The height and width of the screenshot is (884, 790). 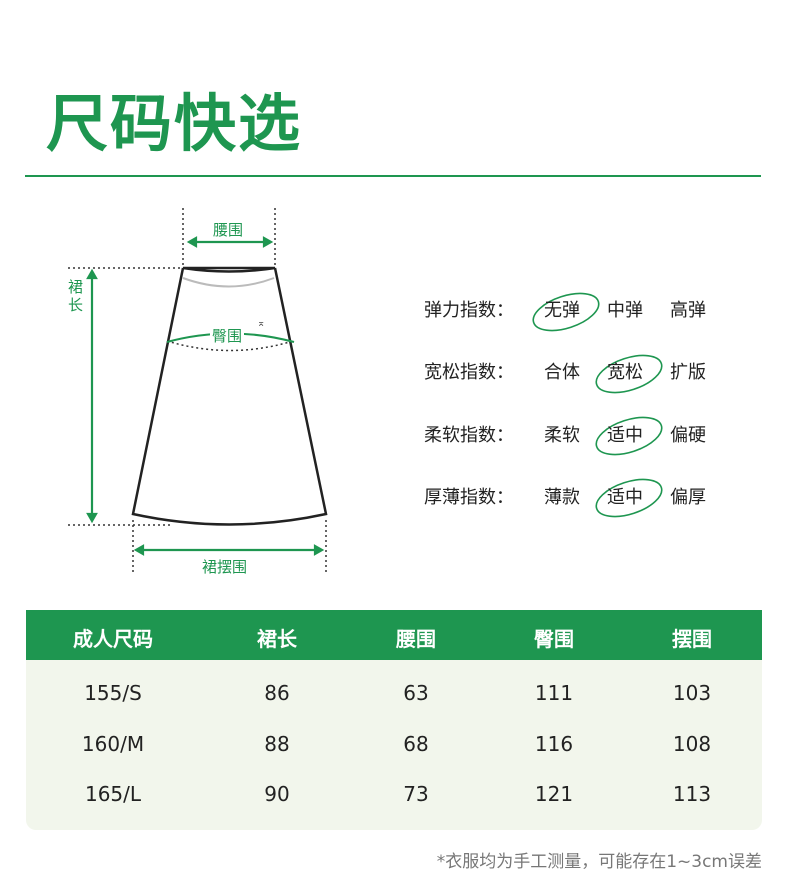 I want to click on skirt-diagram: ⌅, so click(x=198, y=391).